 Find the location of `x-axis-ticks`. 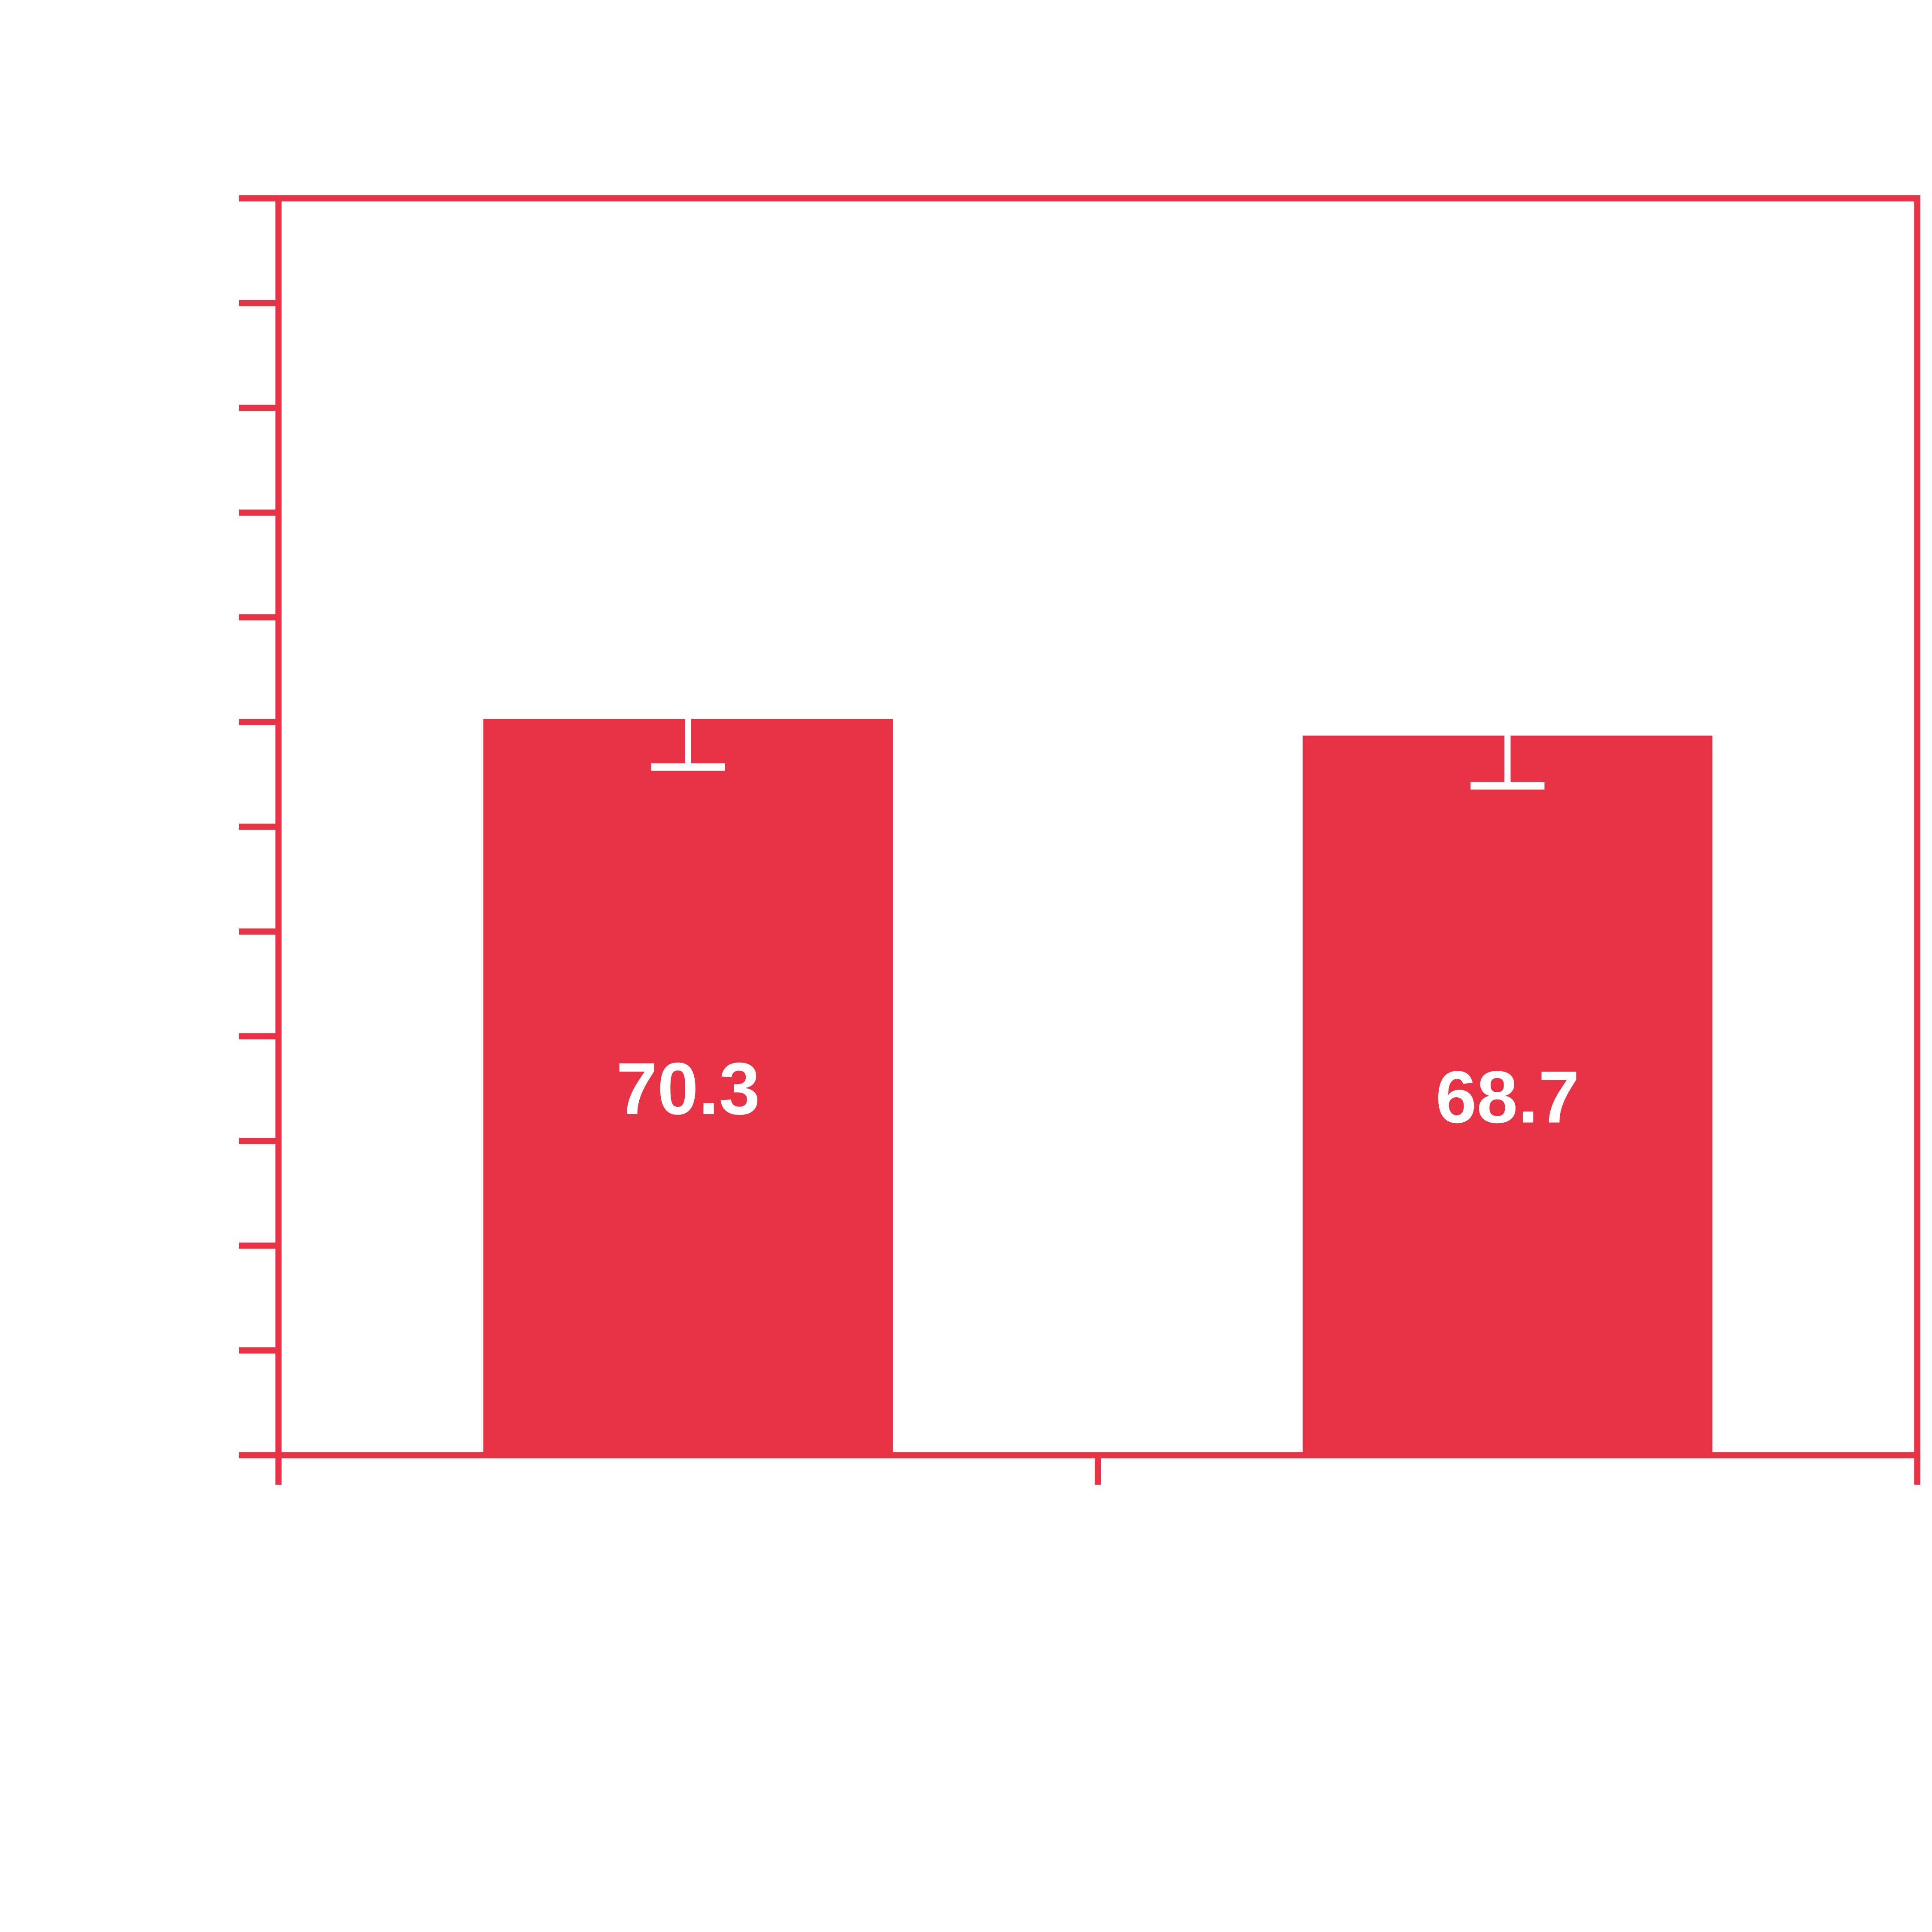

x-axis-ticks is located at coordinates (1097, 1470).